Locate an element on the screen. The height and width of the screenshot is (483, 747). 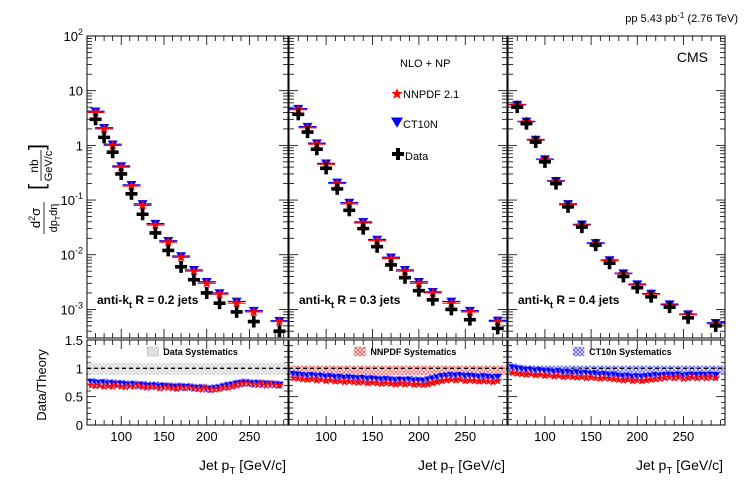
legend-heading: NLO + NP is located at coordinates (425, 64).